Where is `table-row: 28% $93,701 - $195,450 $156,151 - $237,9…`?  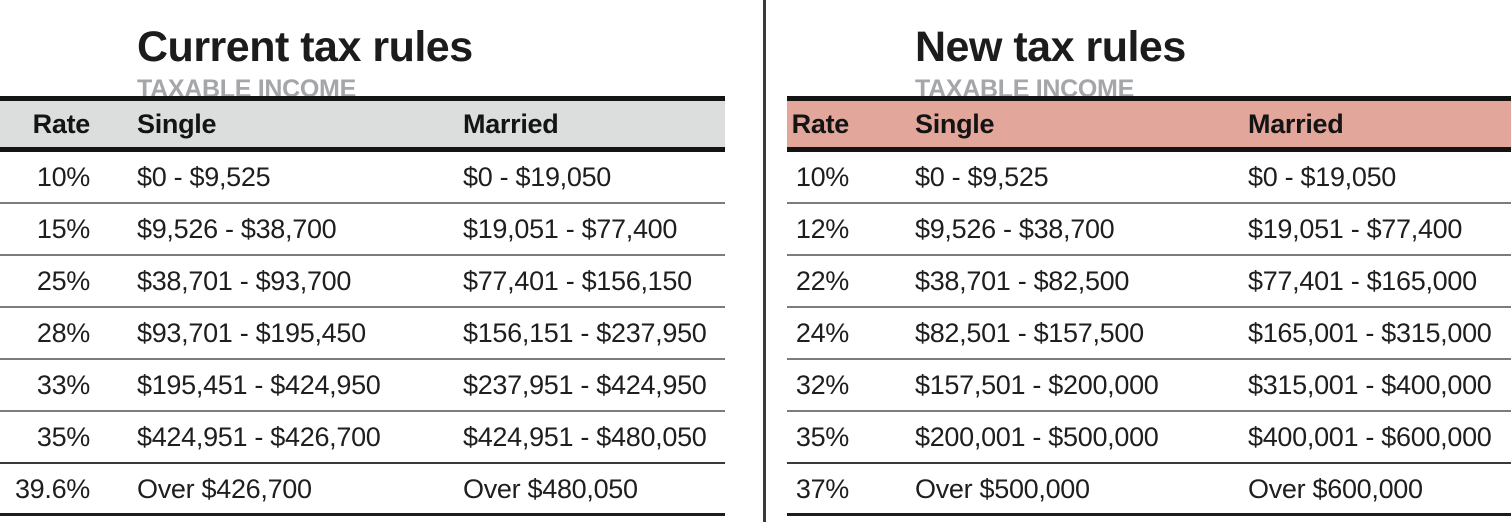
table-row: 28% $93,701 - $195,450 $156,151 - $237,9… is located at coordinates (362, 334).